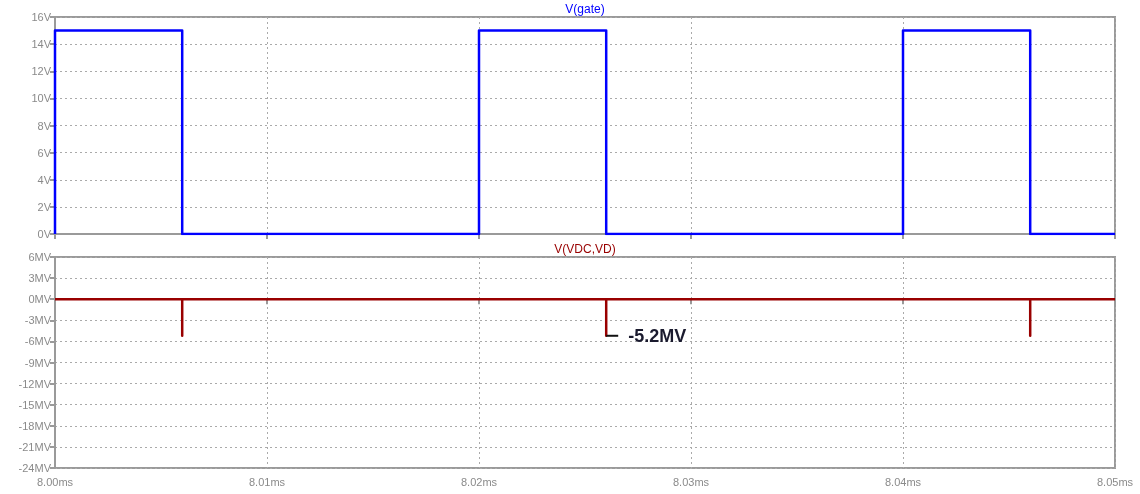 The image size is (1140, 494). I want to click on x-tick-label: 8.04ms, so click(903, 481).